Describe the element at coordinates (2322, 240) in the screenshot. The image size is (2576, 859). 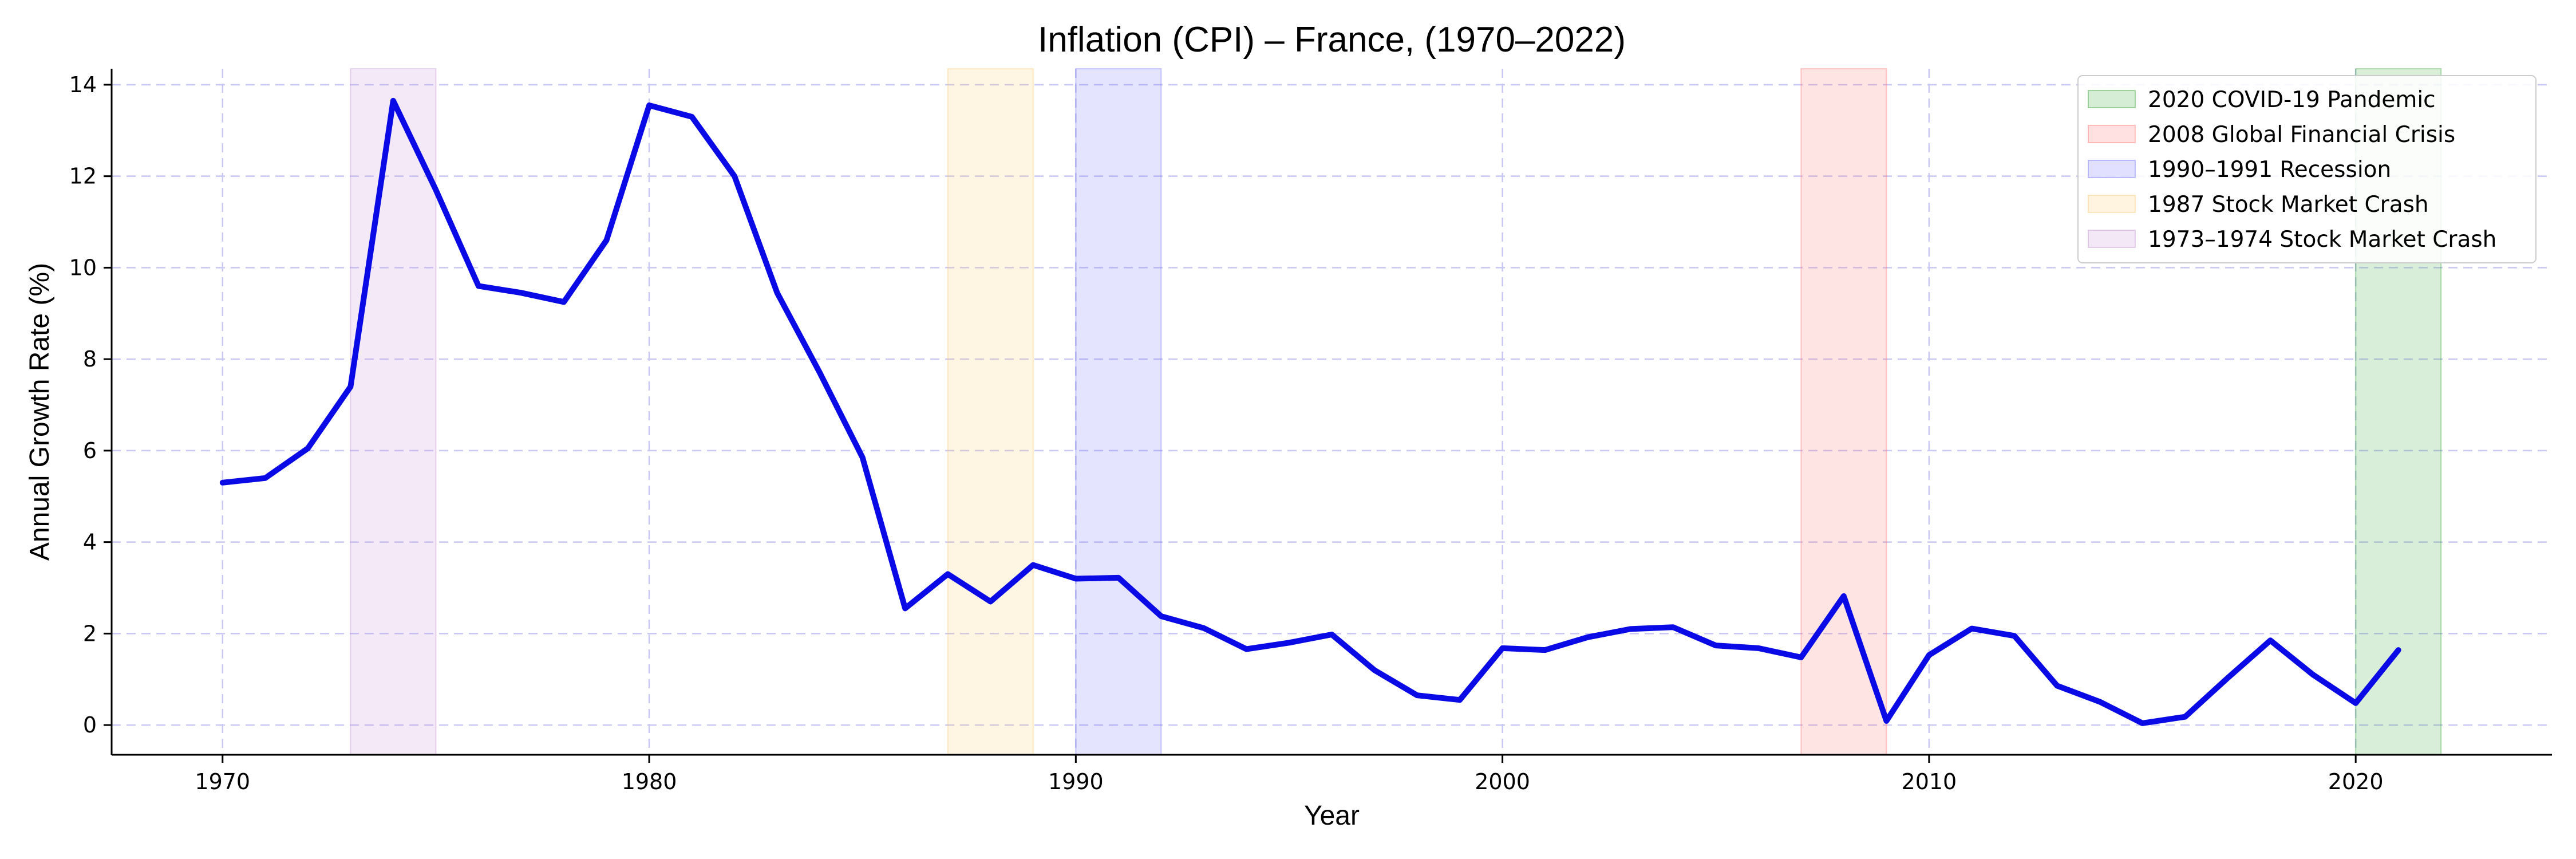
I see `legend-label: 1973–1974 Stock Market Crash` at that location.